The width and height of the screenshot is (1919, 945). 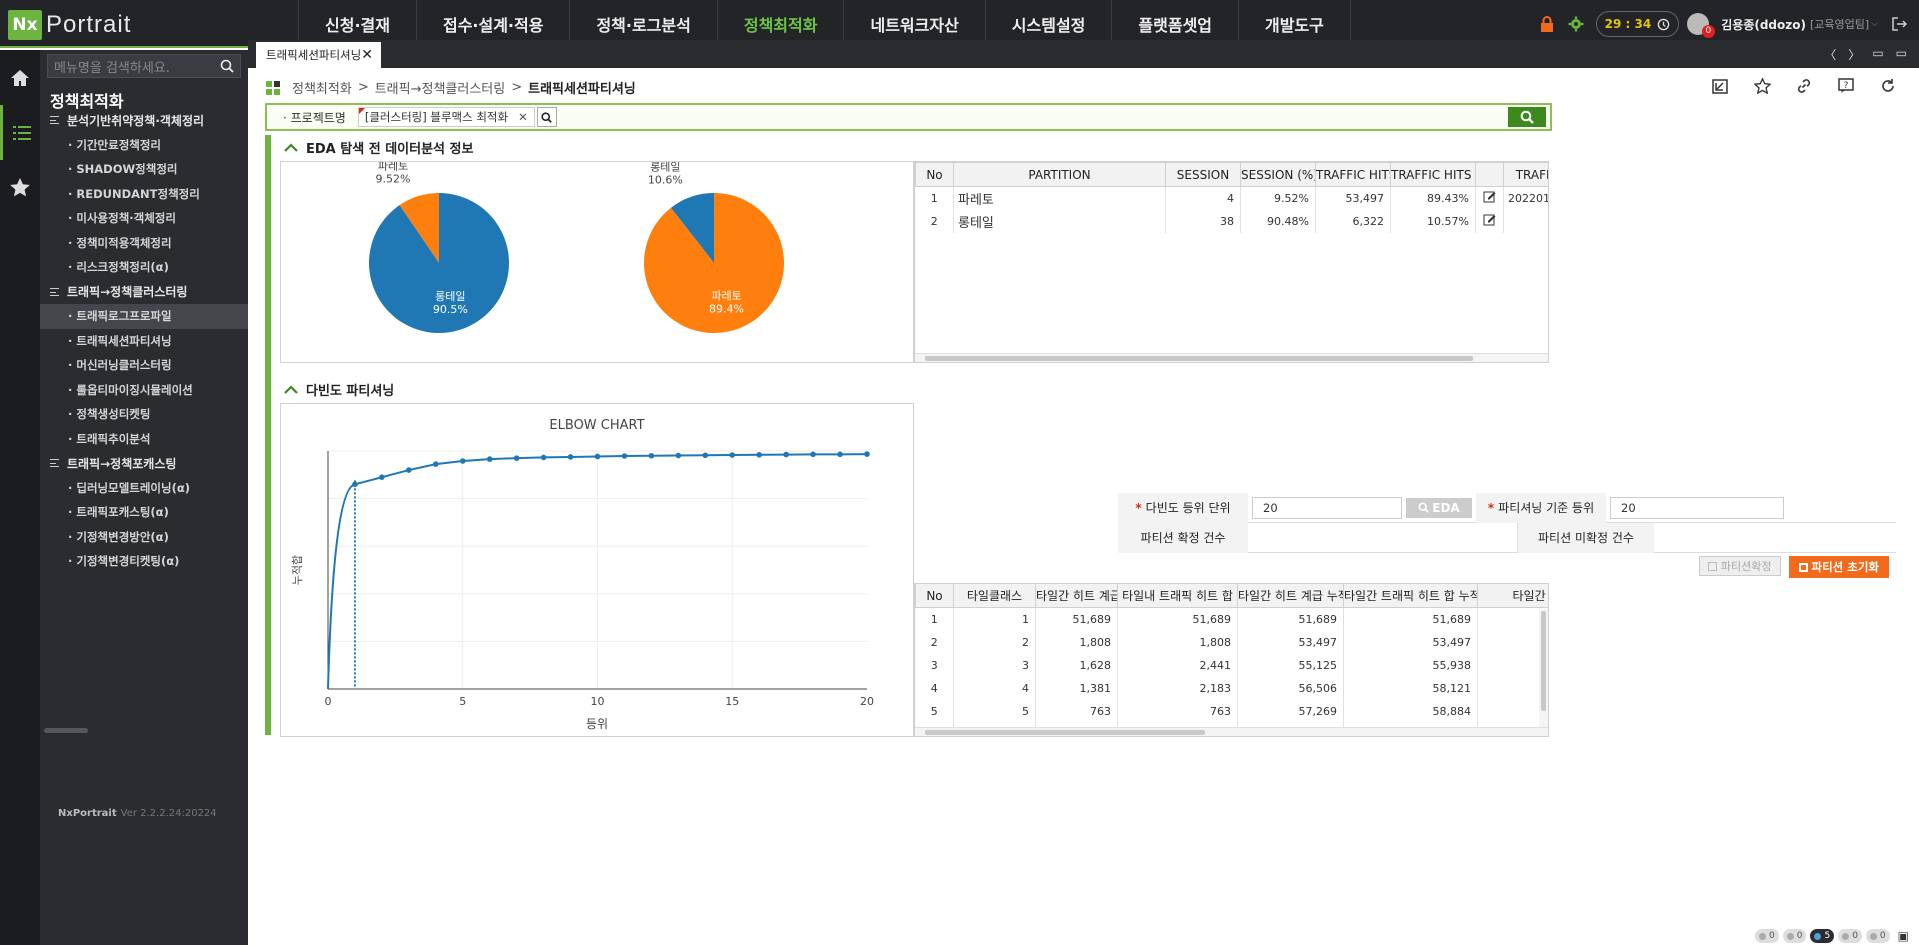 What do you see at coordinates (144, 218) in the screenshot?
I see `sidebar-item: · 미사용정책·객체정리` at bounding box center [144, 218].